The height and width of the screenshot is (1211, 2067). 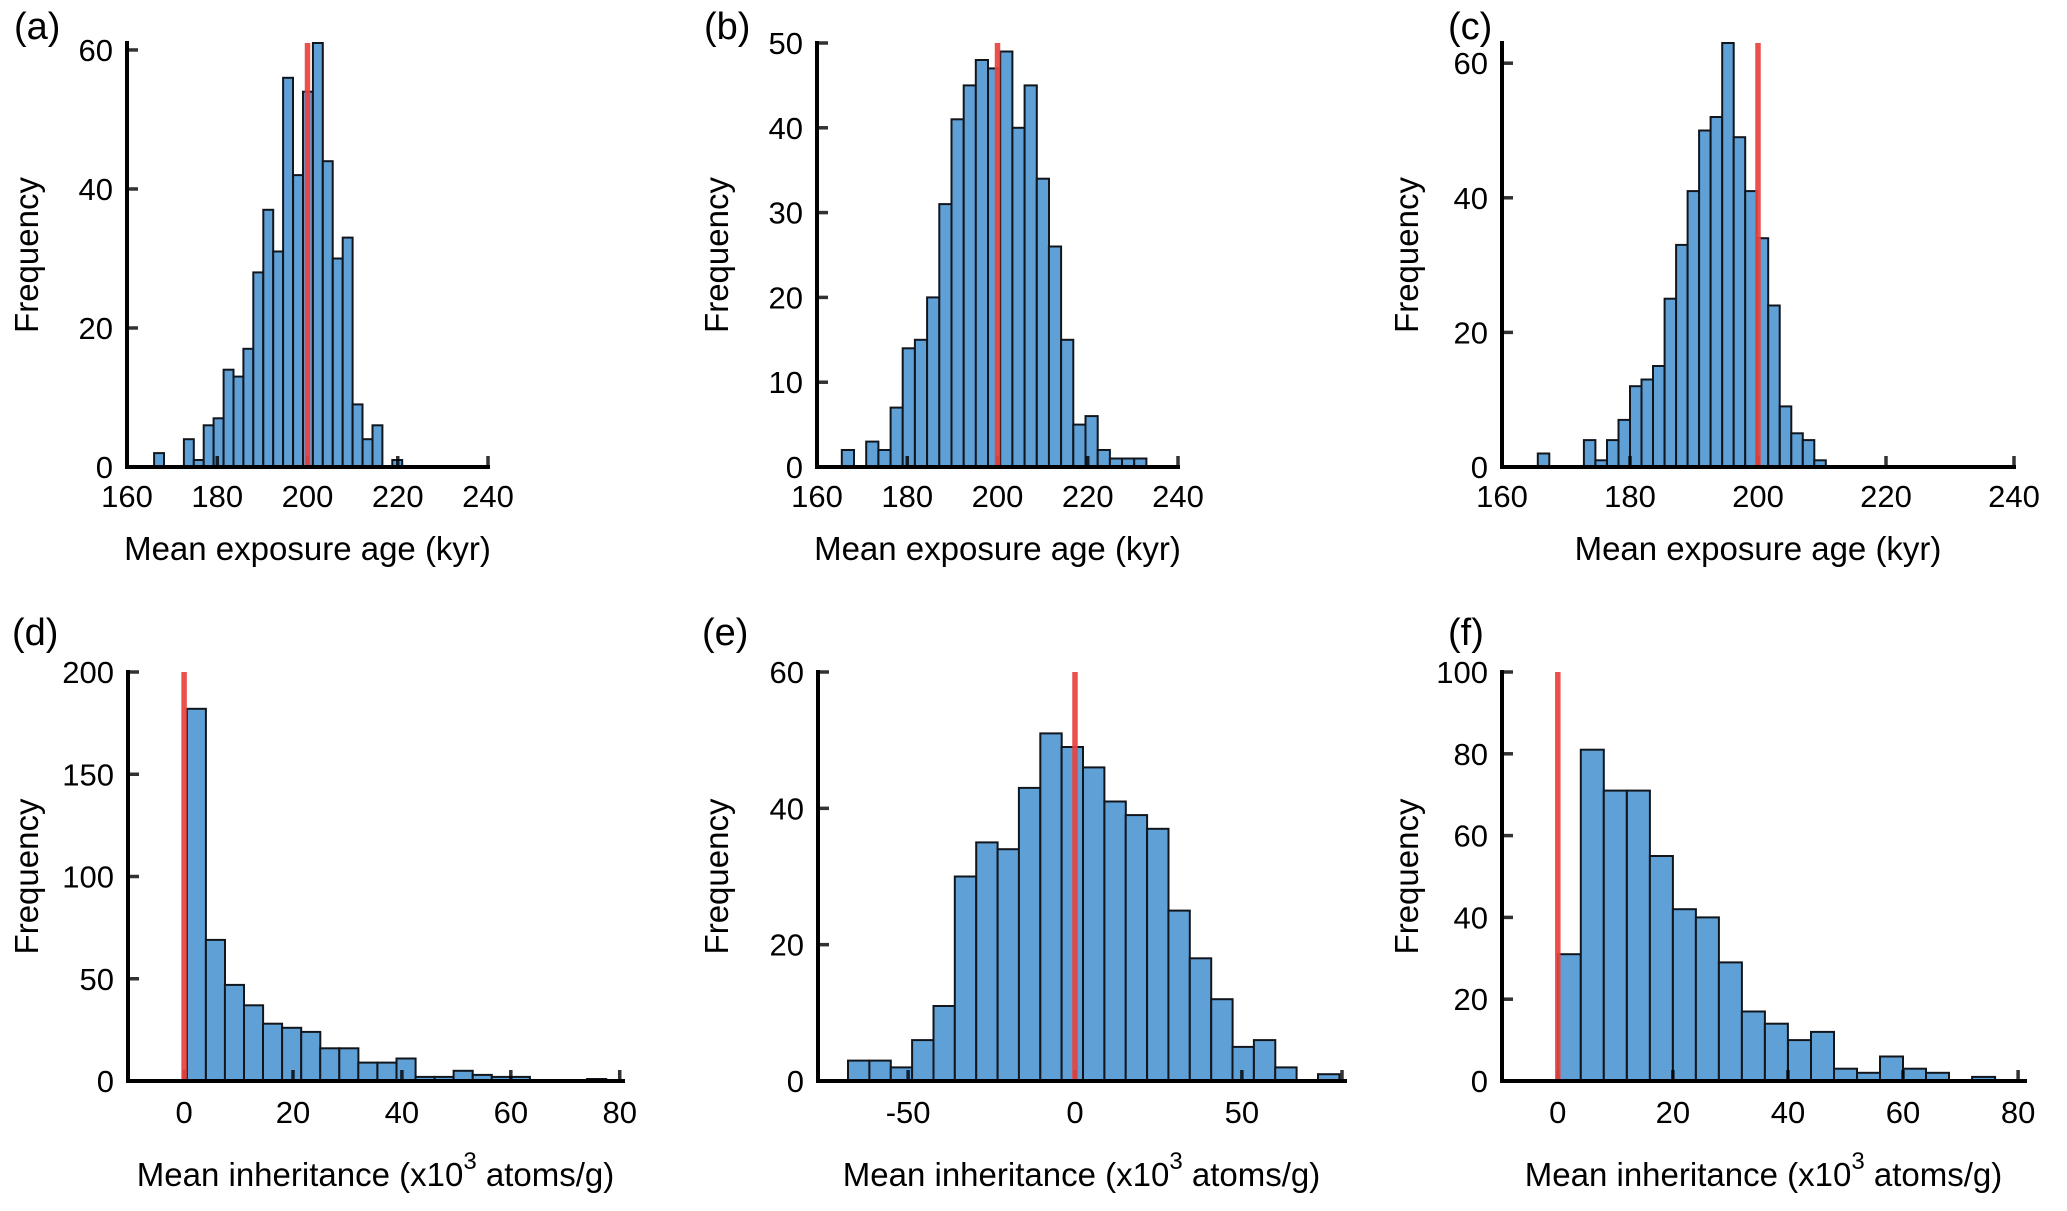 I want to click on x-tick-label: -50, so click(x=908, y=1112).